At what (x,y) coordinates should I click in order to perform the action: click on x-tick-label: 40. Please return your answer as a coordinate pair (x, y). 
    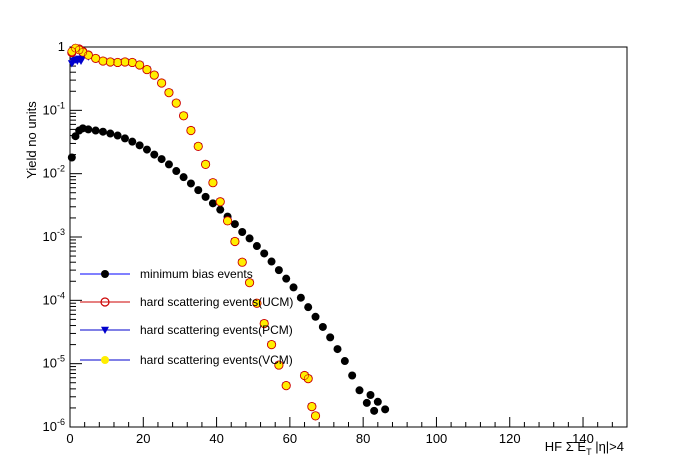
    Looking at the image, I should click on (216, 438).